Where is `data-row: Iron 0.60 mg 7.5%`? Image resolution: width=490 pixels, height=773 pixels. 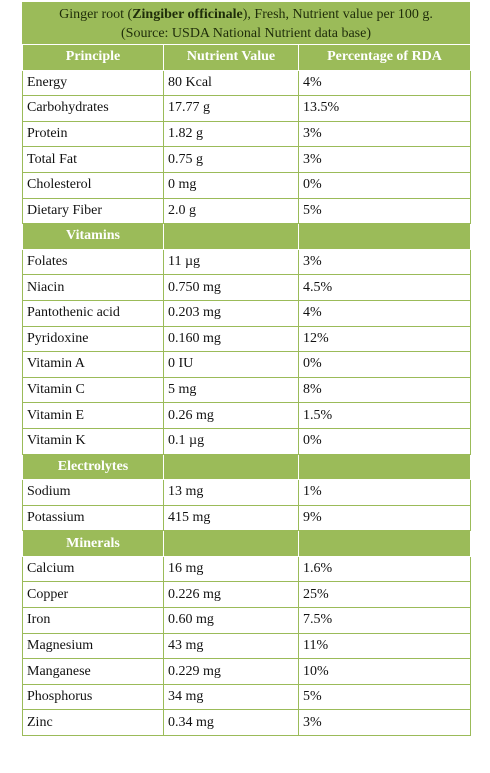 data-row: Iron 0.60 mg 7.5% is located at coordinates (246, 620).